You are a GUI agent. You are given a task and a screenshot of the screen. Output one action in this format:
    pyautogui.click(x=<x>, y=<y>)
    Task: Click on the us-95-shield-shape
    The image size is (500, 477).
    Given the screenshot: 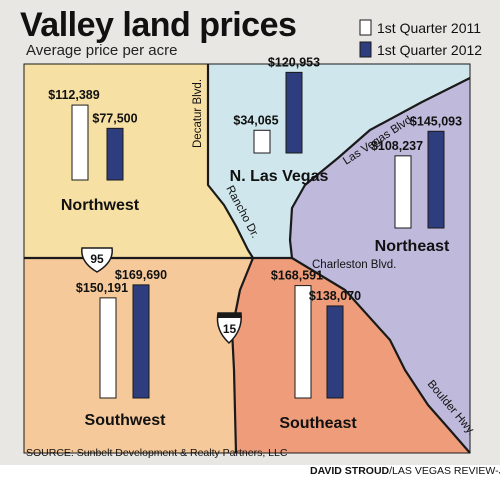 What is the action you would take?
    pyautogui.click(x=97, y=260)
    